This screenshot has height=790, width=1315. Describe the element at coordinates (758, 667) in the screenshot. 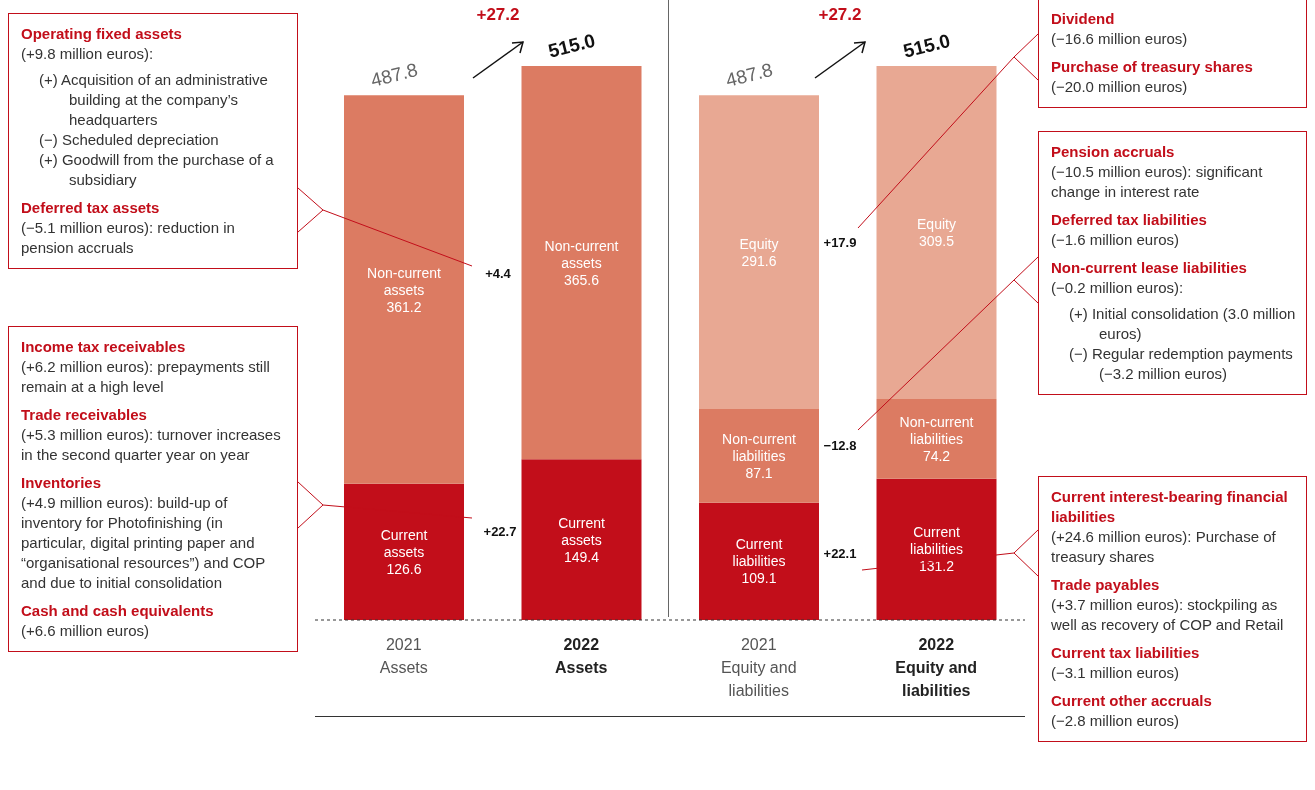

I see `x-tick-label: 2021 Equity and liabilities` at that location.